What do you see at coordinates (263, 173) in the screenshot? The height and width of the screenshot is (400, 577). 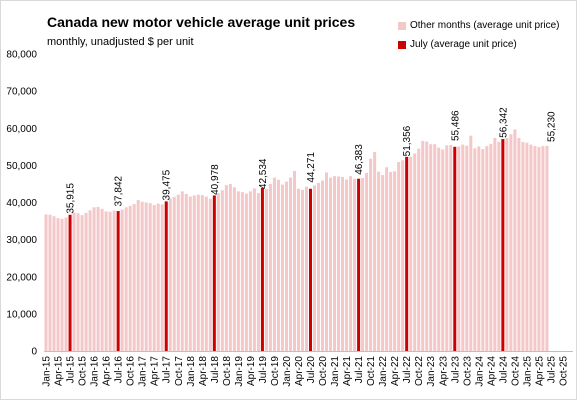 I see `july-value-label: 42,534` at bounding box center [263, 173].